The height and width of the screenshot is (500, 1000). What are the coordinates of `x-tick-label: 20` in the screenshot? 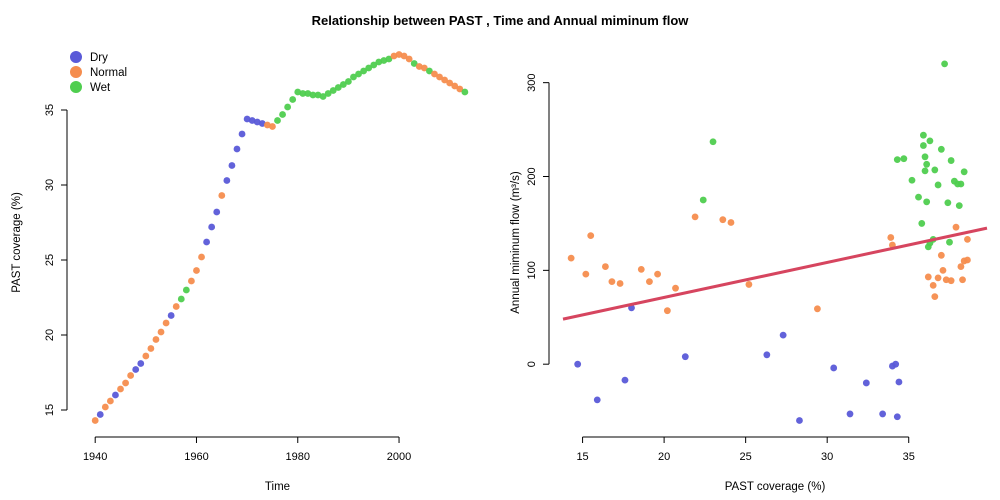 It's located at (664, 457).